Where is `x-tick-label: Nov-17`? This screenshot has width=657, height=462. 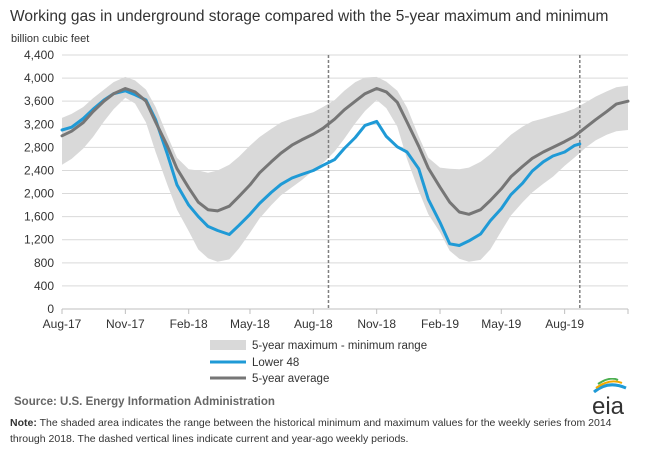
x-tick-label: Nov-17 is located at coordinates (125, 324).